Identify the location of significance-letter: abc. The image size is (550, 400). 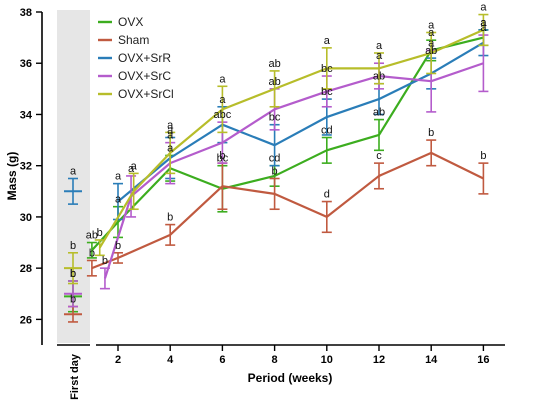
(223, 115).